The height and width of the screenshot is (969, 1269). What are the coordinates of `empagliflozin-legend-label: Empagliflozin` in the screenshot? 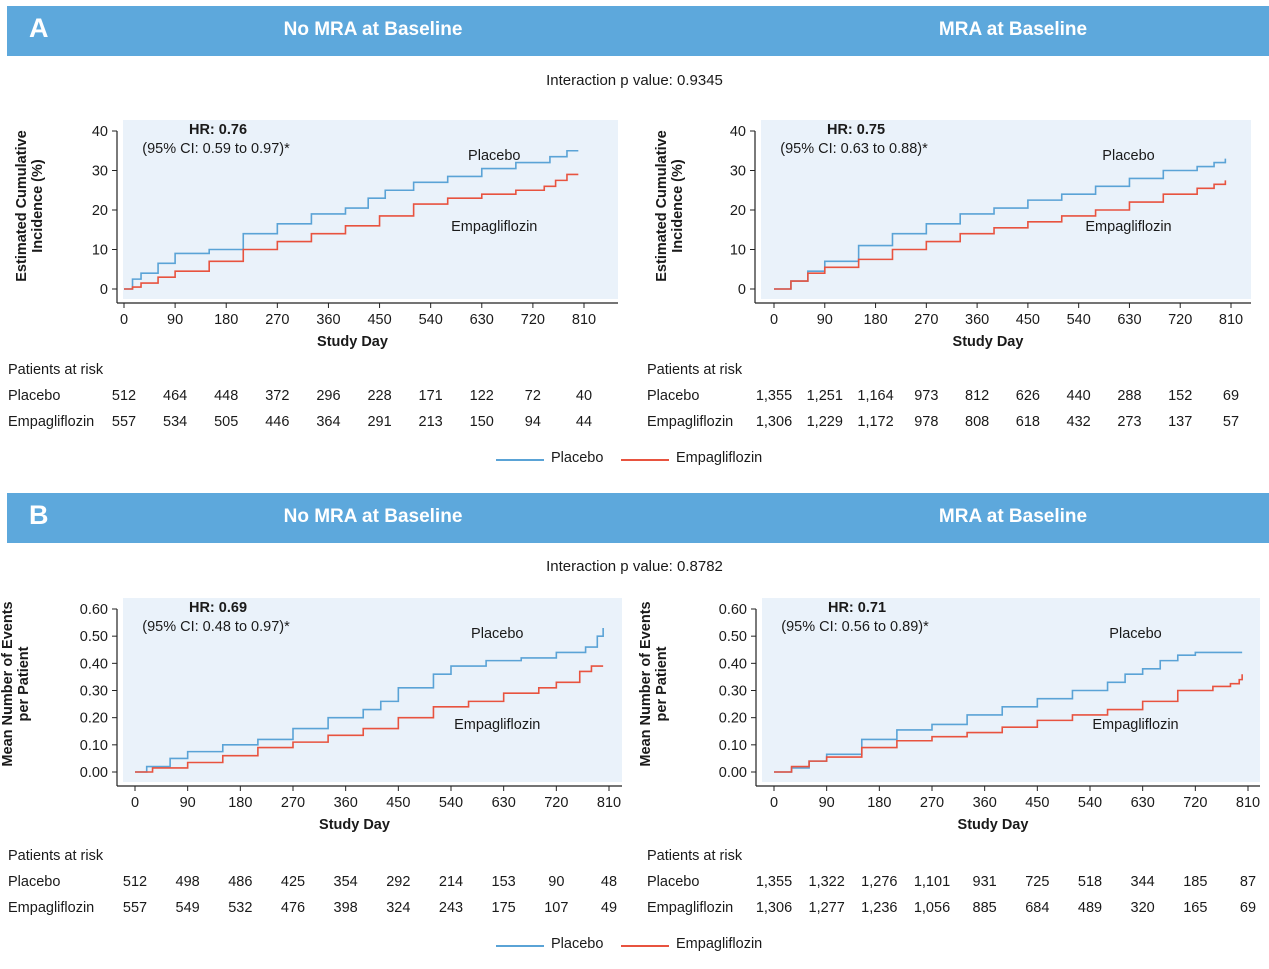 It's located at (719, 458).